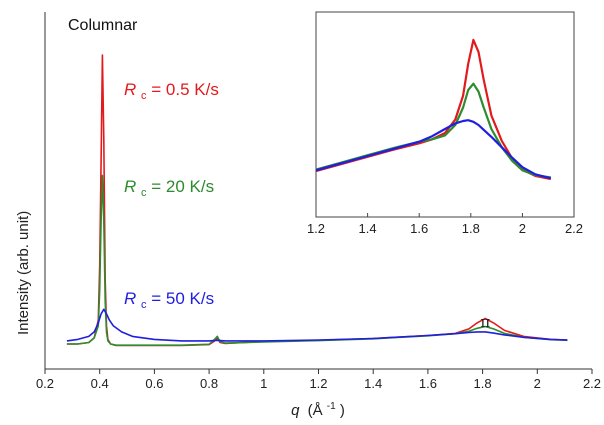 The image size is (604, 425). Describe the element at coordinates (318, 383) in the screenshot. I see `main-x-tick-label: 1.2` at that location.